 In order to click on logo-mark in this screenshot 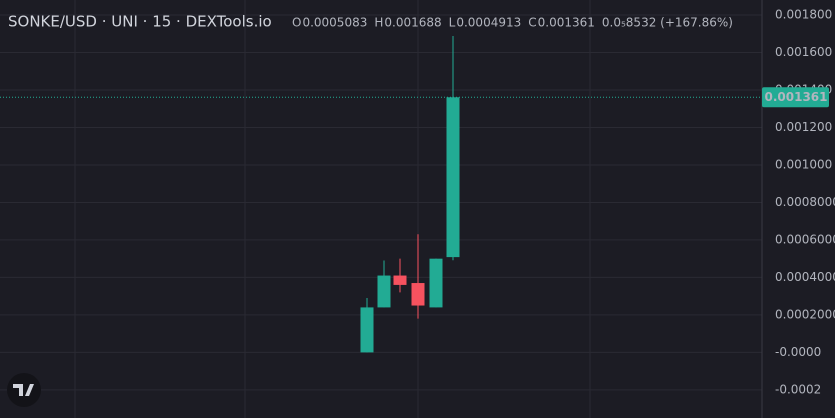, I will do `click(23, 390)`.